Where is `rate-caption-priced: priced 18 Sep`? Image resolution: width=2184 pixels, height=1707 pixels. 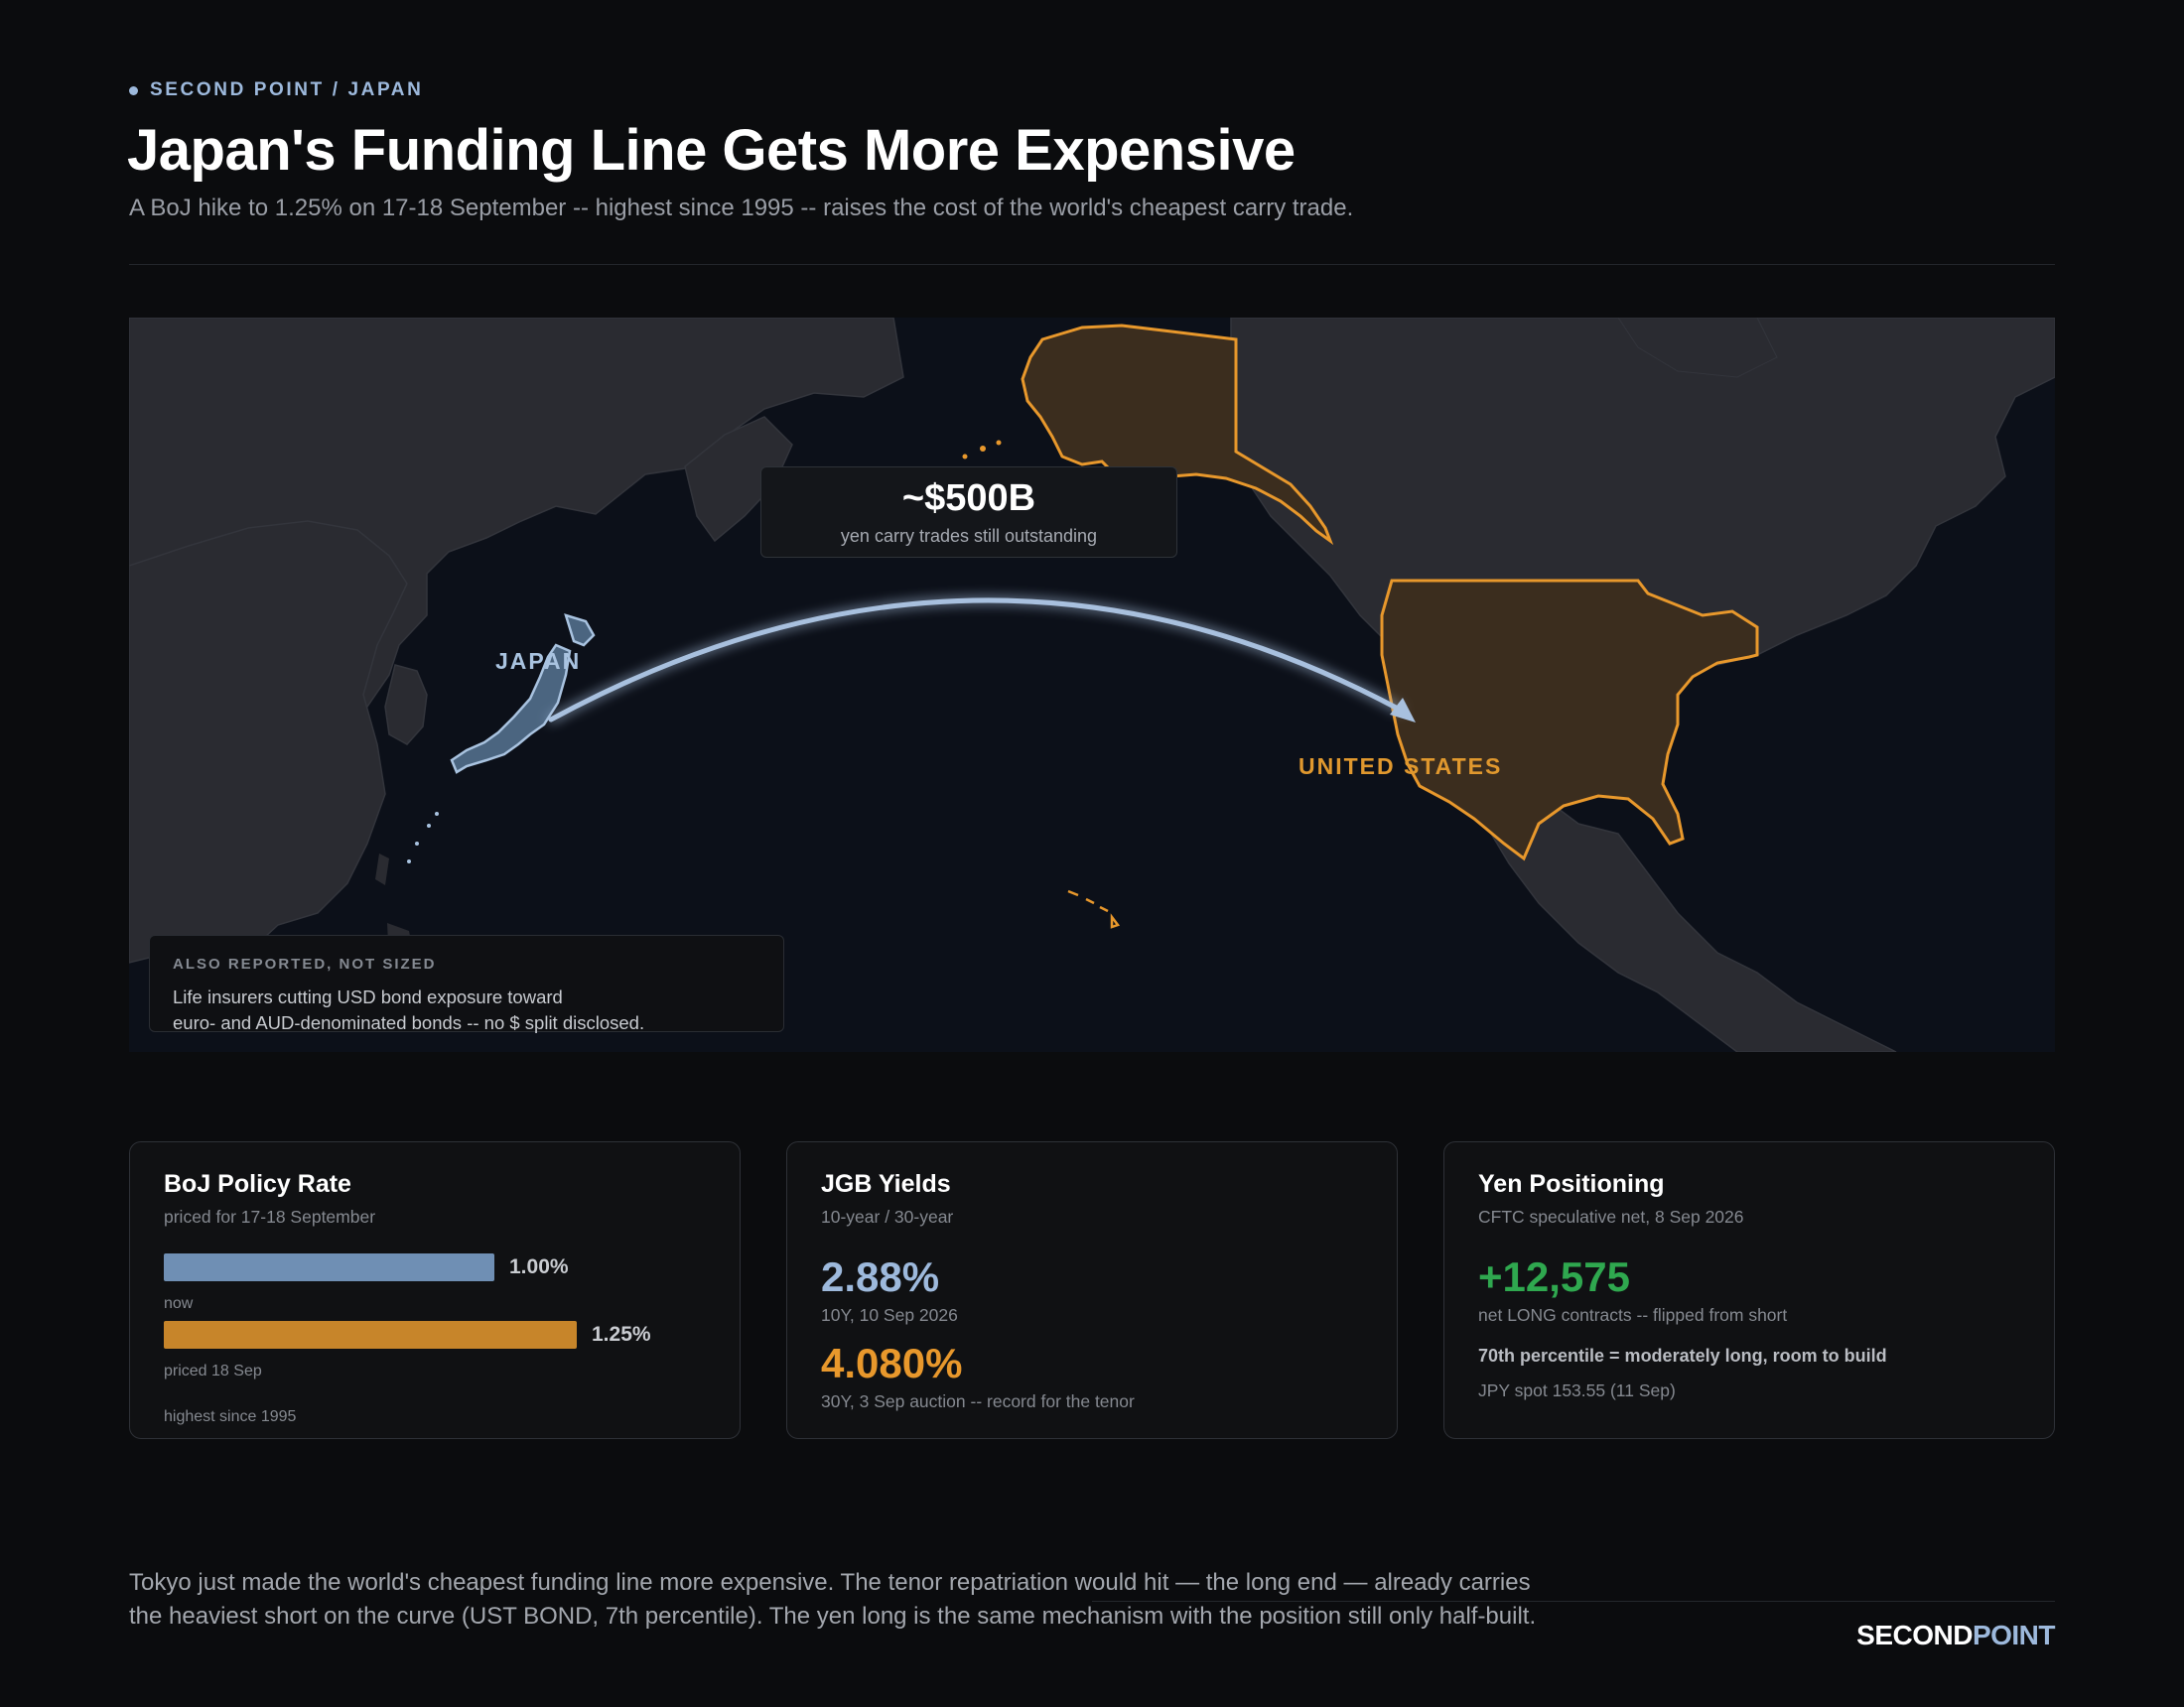
rate-caption-priced: priced 18 Sep is located at coordinates (213, 1371).